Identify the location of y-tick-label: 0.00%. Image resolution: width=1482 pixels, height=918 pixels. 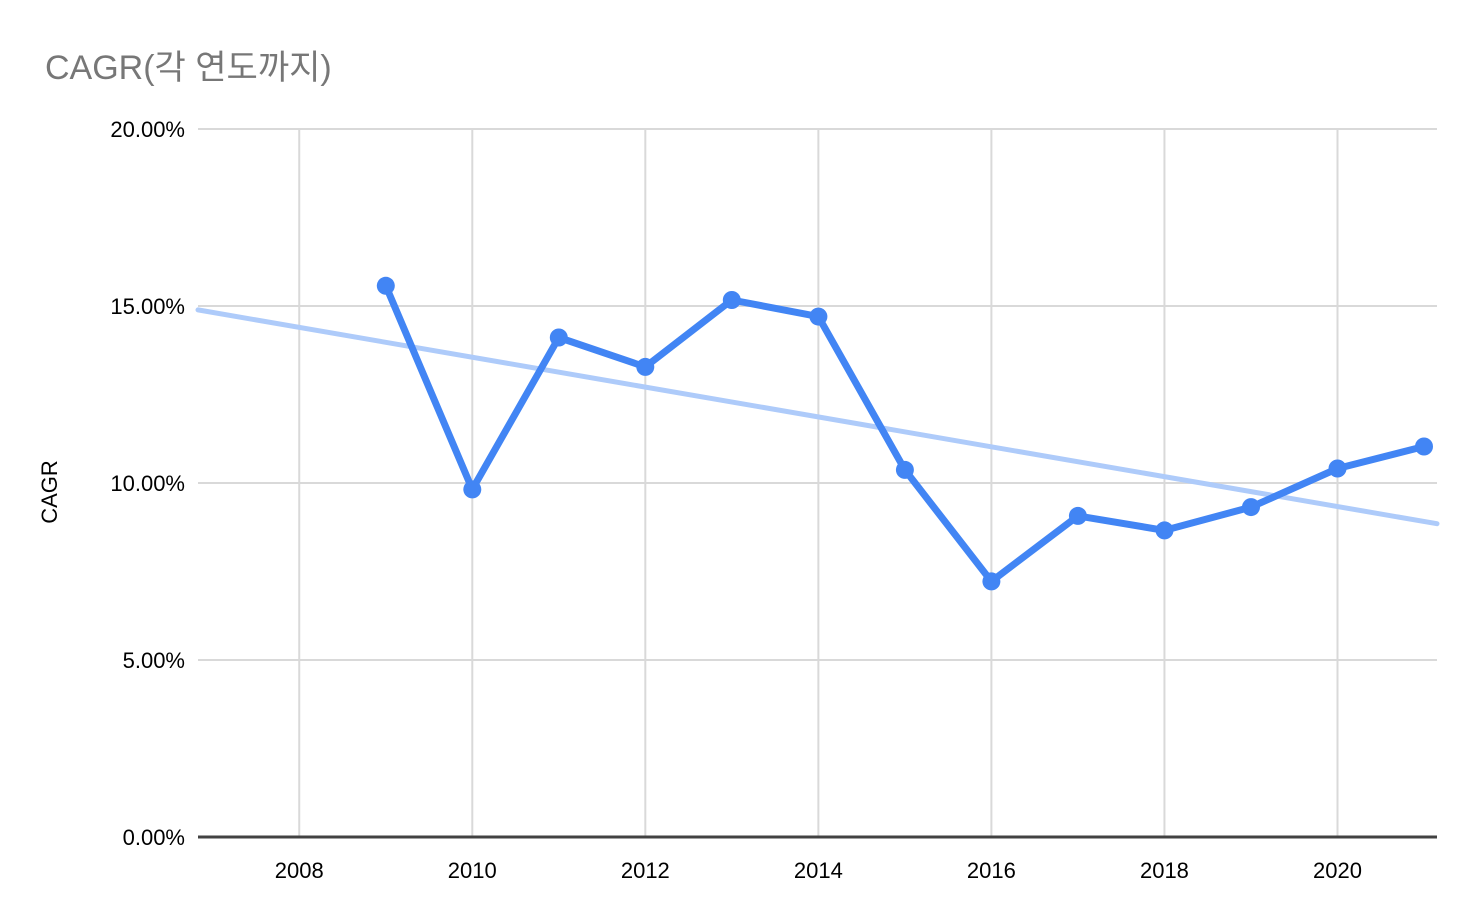
(154, 837).